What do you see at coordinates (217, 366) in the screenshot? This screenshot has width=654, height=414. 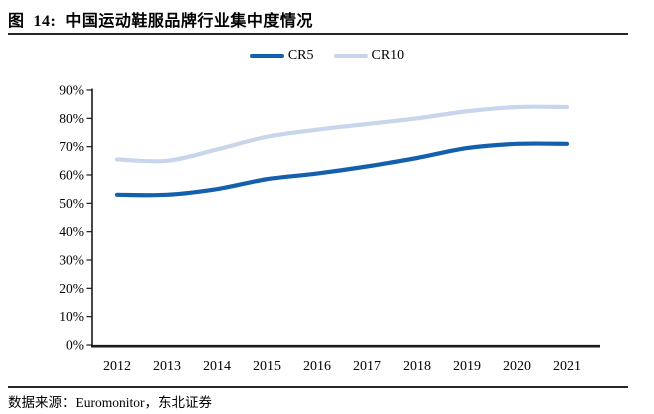 I see `x-axis-label: 2014` at bounding box center [217, 366].